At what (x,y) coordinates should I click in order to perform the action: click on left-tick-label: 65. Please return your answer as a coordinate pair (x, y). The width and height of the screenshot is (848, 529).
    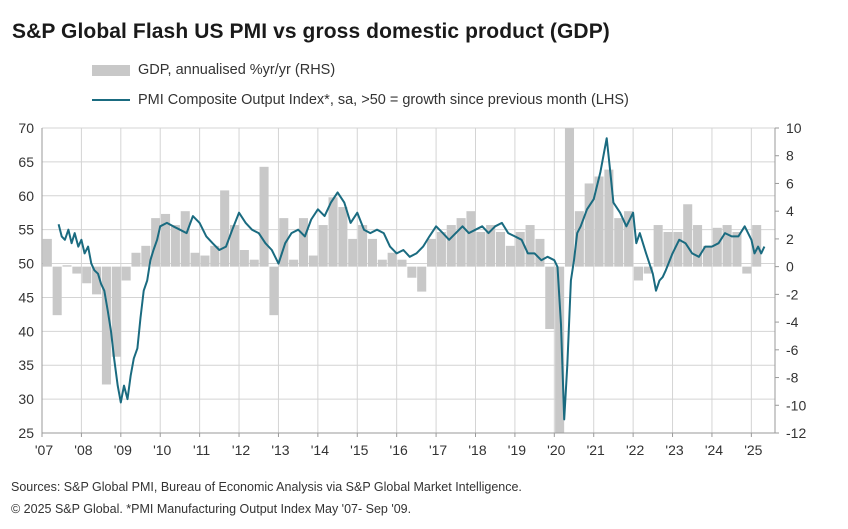
    Looking at the image, I should click on (26, 162).